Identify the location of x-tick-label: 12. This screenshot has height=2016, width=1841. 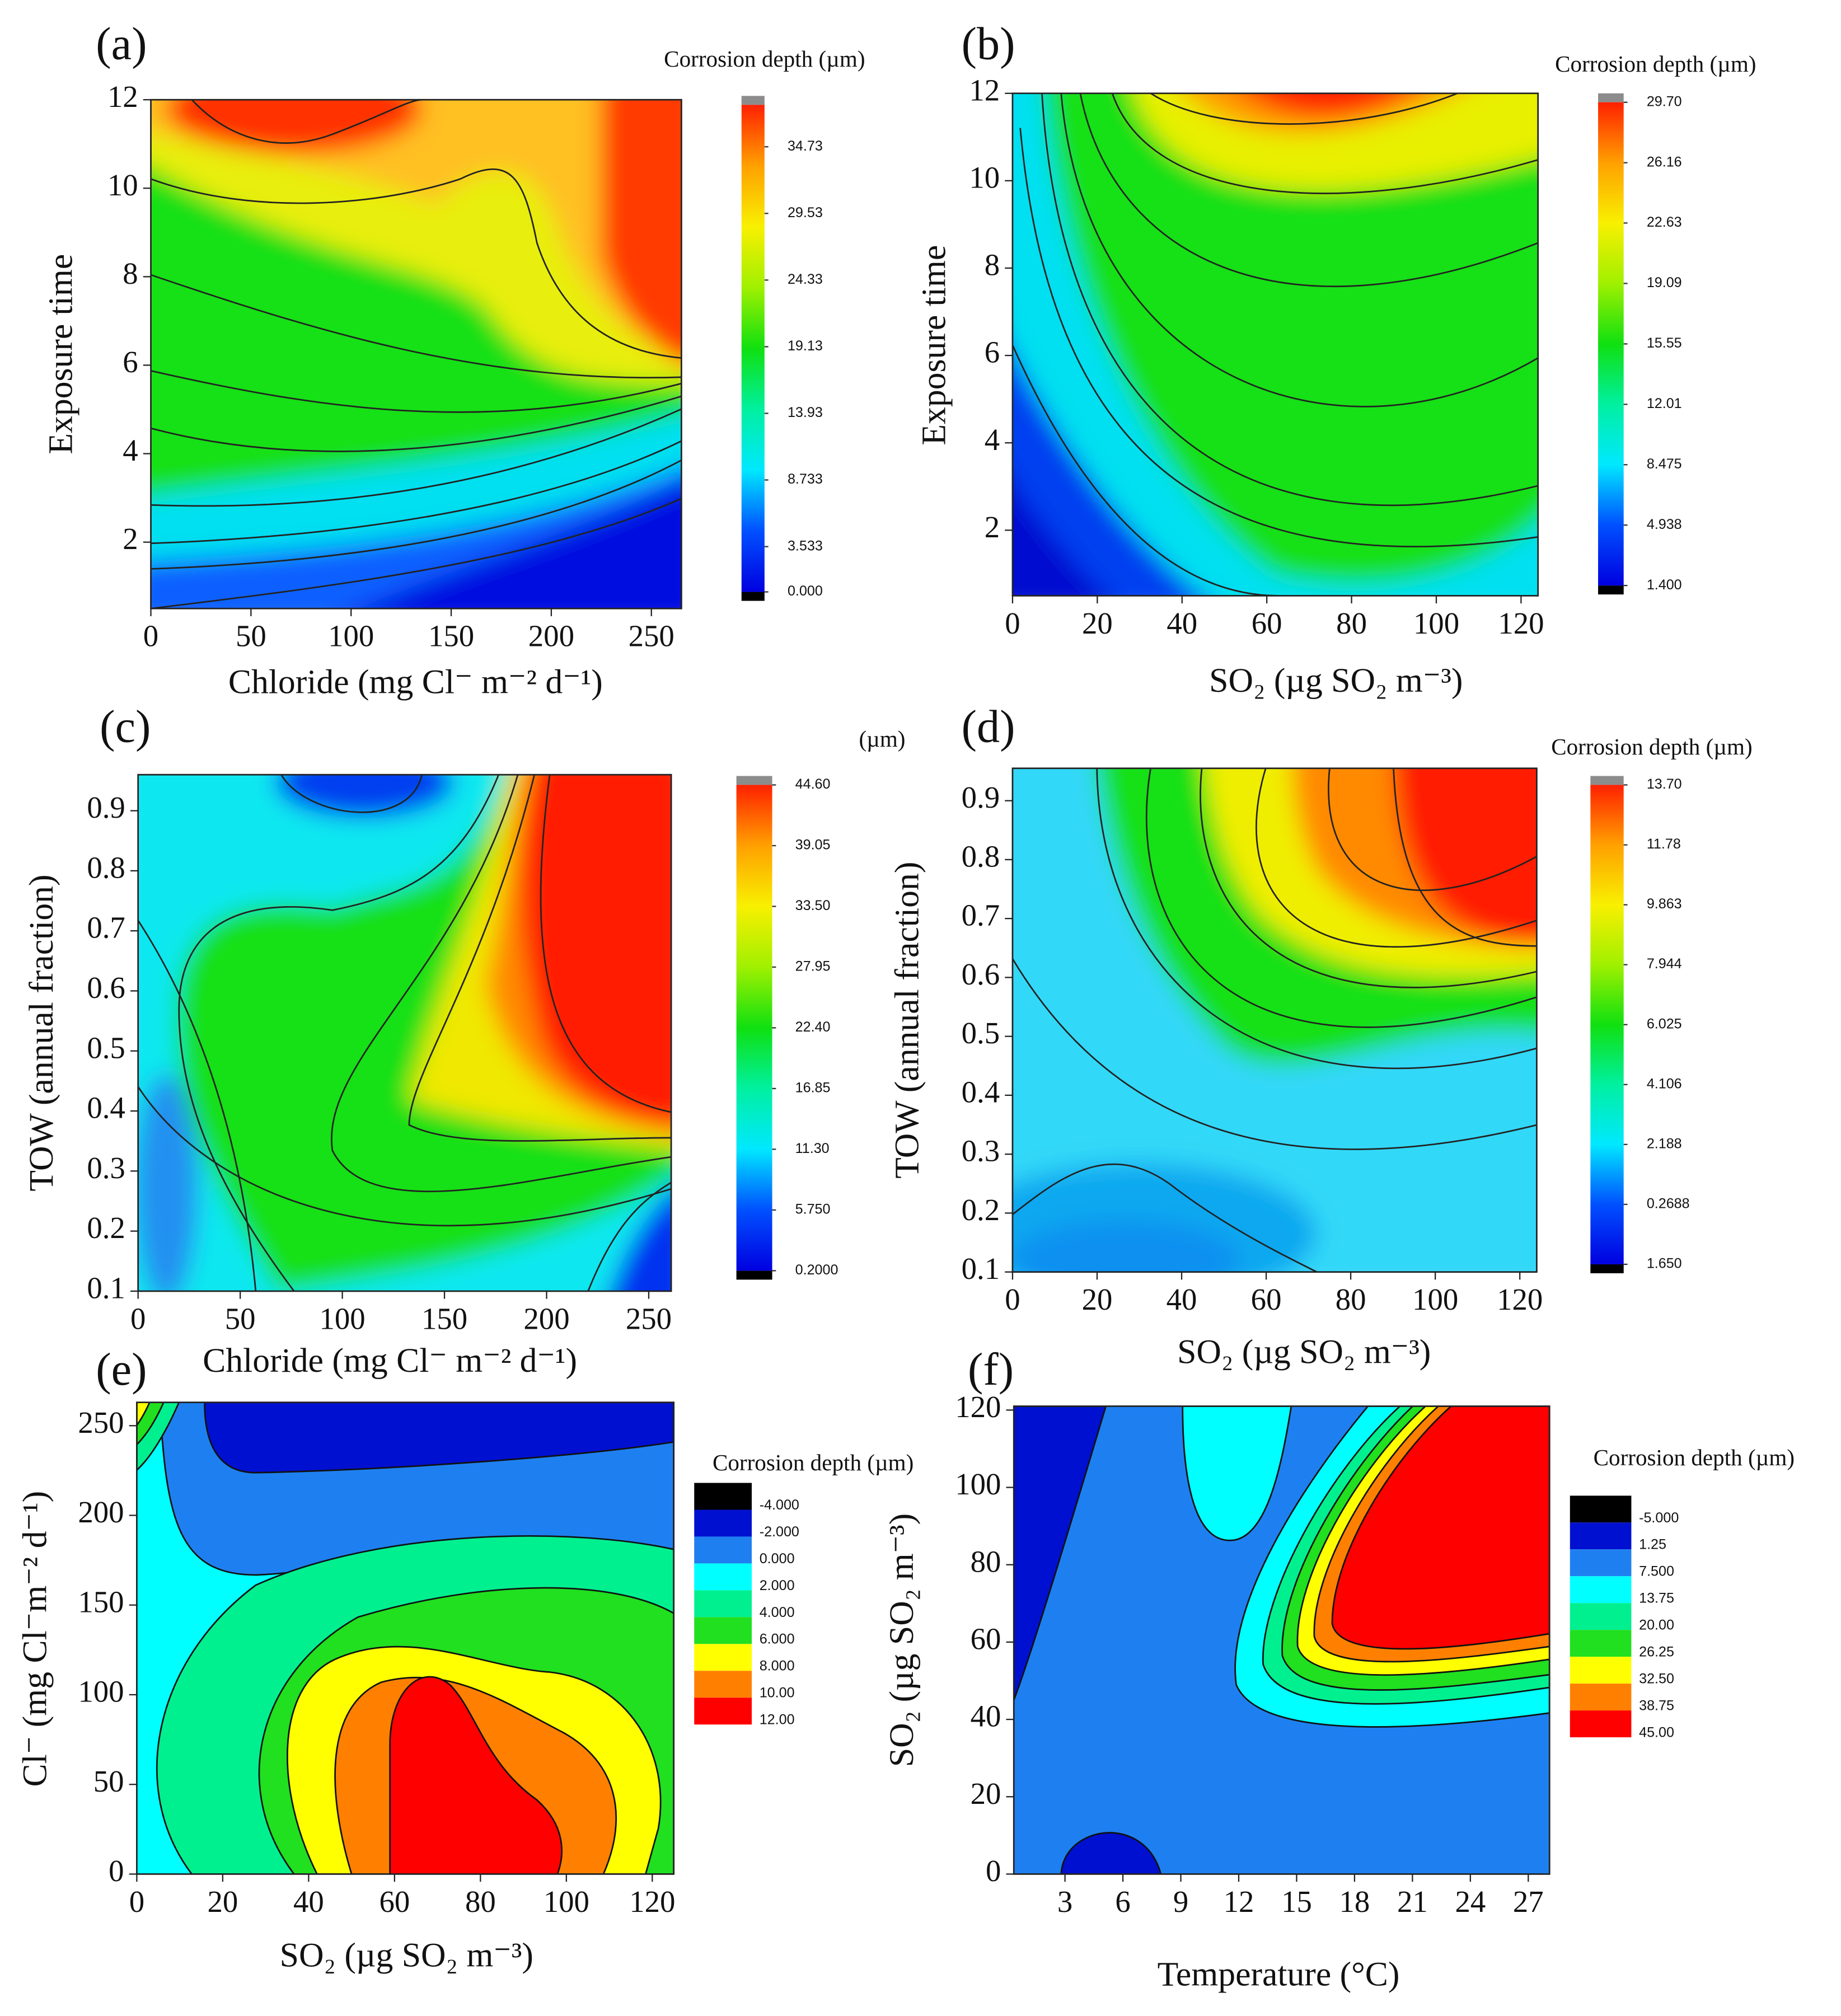
(1239, 1901).